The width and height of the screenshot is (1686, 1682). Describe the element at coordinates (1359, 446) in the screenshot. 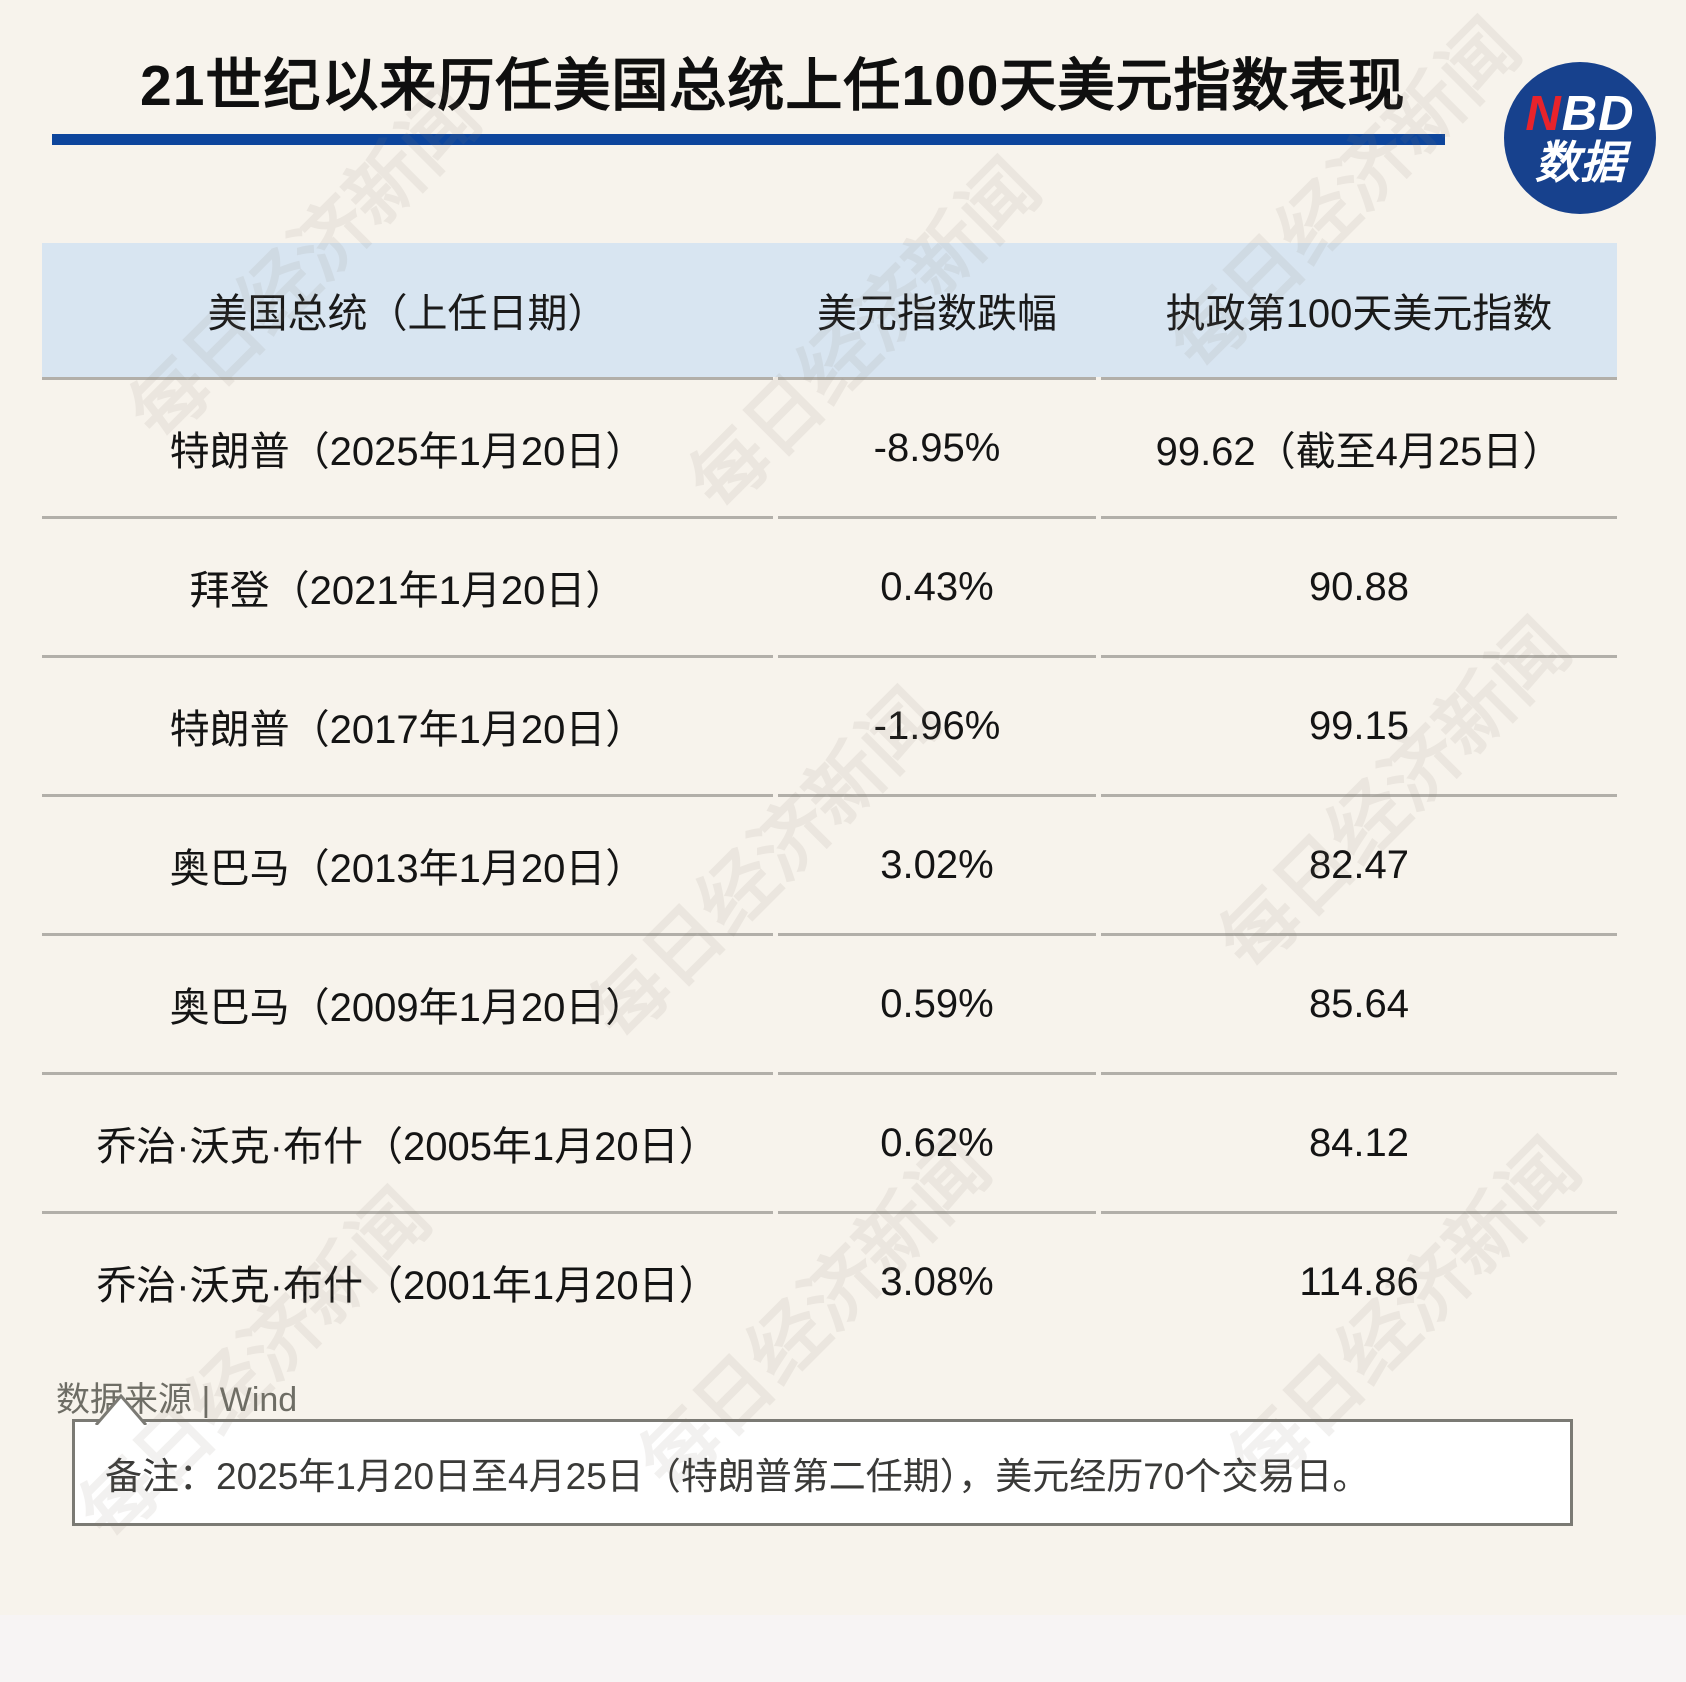

I see `cell-day100-index: 99.62（截至4月25日）` at that location.